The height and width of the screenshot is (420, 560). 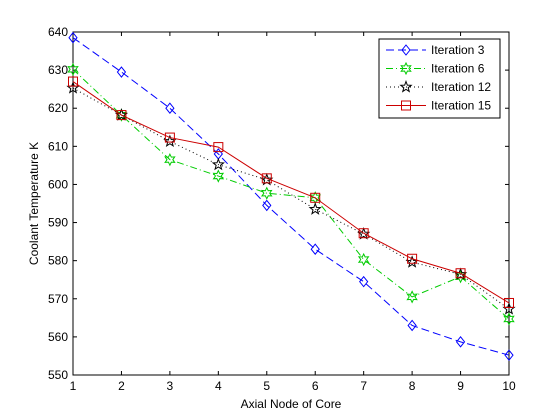 I want to click on x-tick-label: 8, so click(x=412, y=386).